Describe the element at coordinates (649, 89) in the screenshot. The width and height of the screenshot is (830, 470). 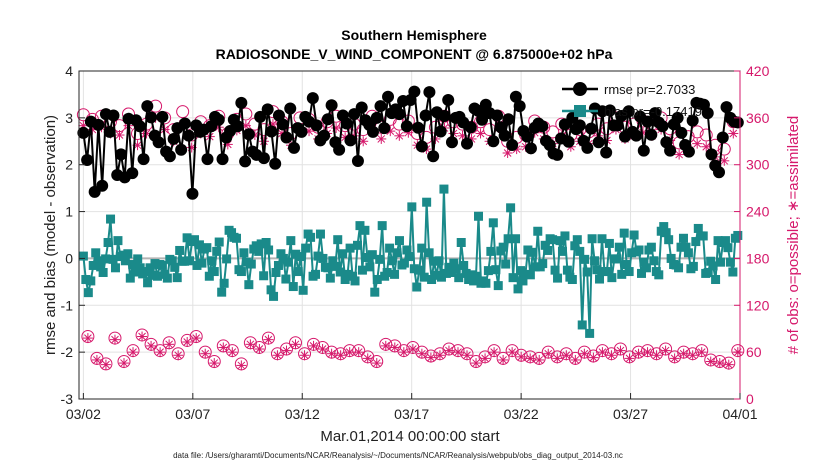
I see `legend-rmse-label: rmse pr=2.7033` at that location.